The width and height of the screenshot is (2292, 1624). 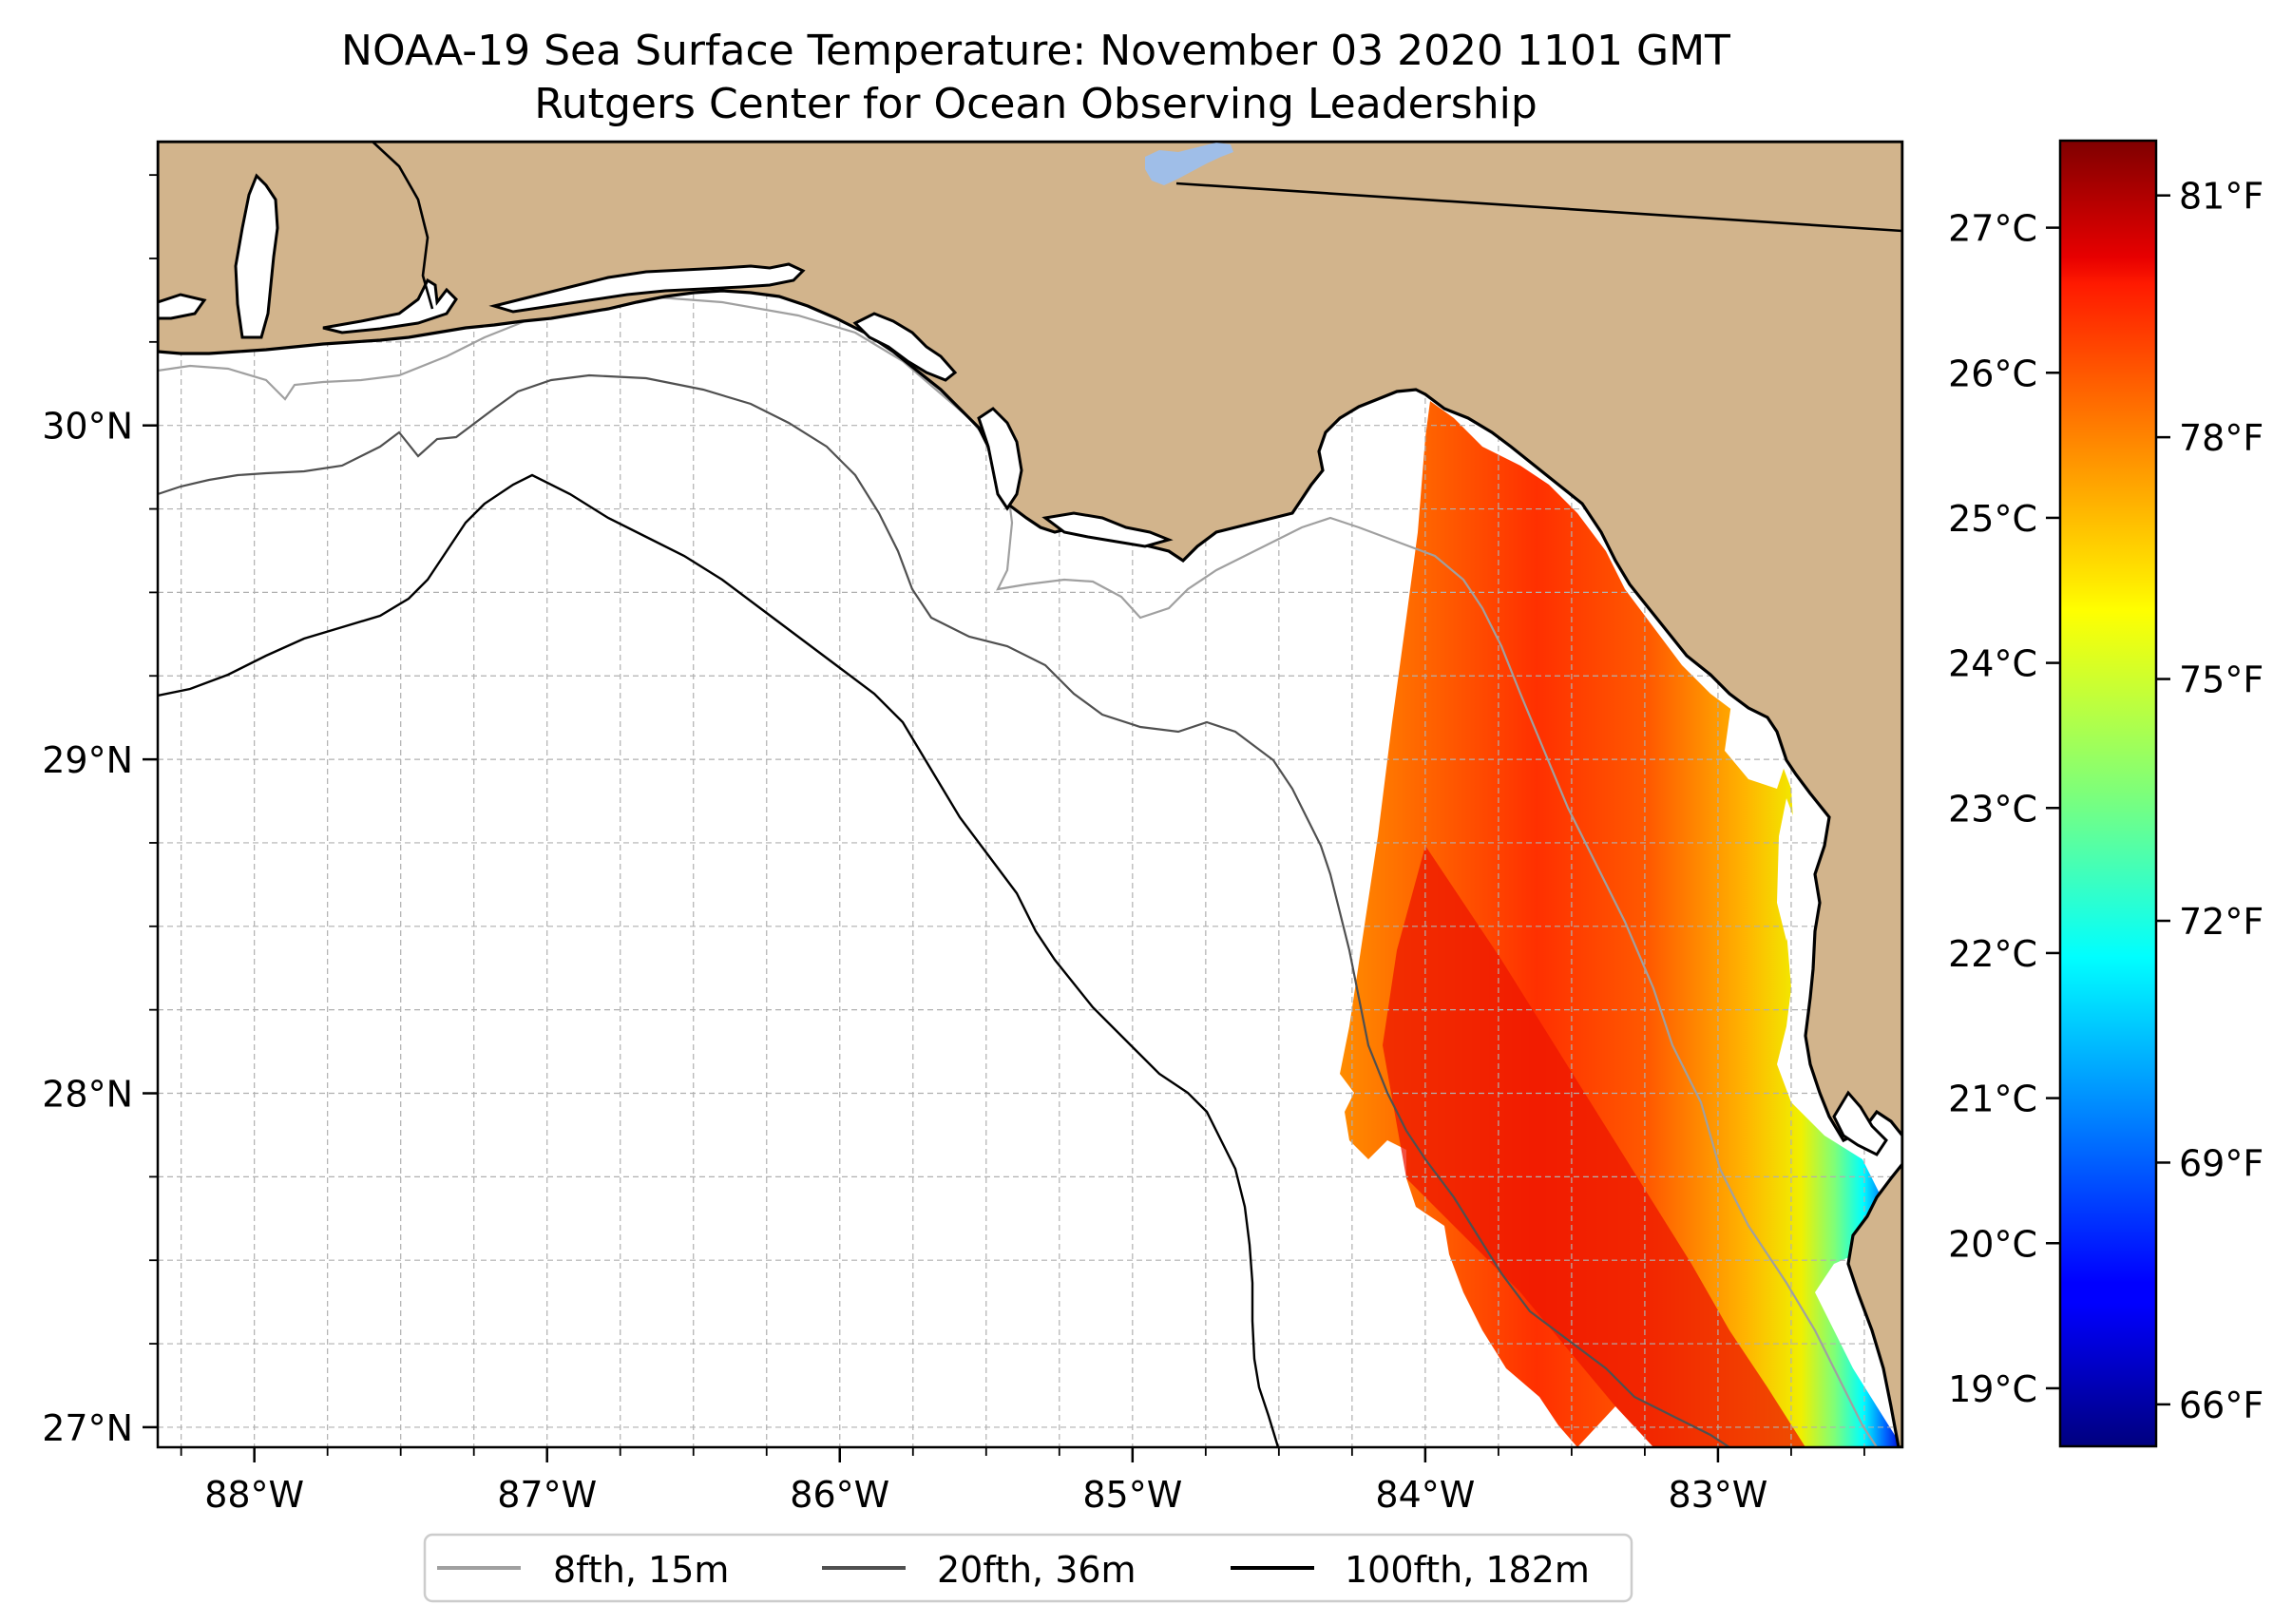 What do you see at coordinates (2209, 801) in the screenshot?
I see `colorbar-fahrenheit-axis: 66°F 69°F 72°F 75°F 78°F 81°F` at bounding box center [2209, 801].